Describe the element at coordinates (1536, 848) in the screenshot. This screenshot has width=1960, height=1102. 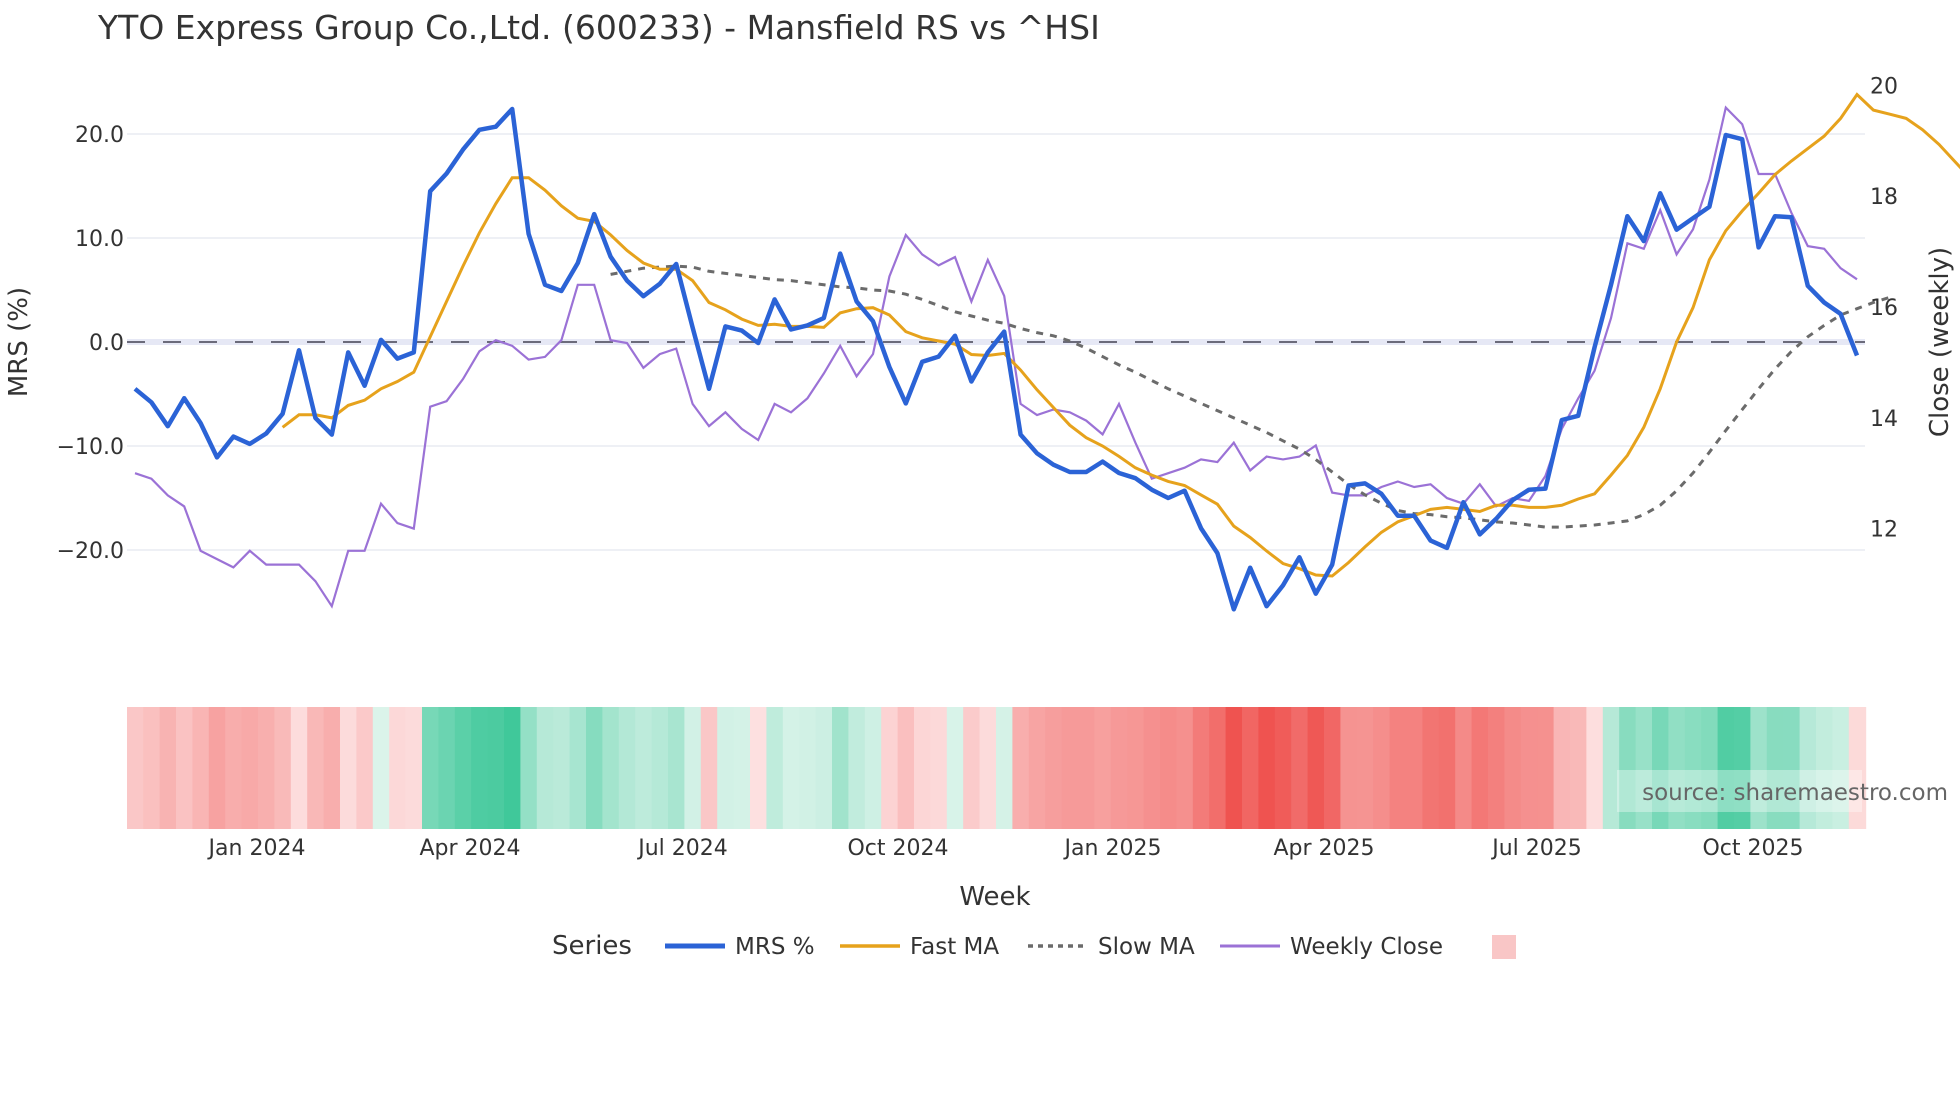
I see `svg-text: Jul 2025` at that location.